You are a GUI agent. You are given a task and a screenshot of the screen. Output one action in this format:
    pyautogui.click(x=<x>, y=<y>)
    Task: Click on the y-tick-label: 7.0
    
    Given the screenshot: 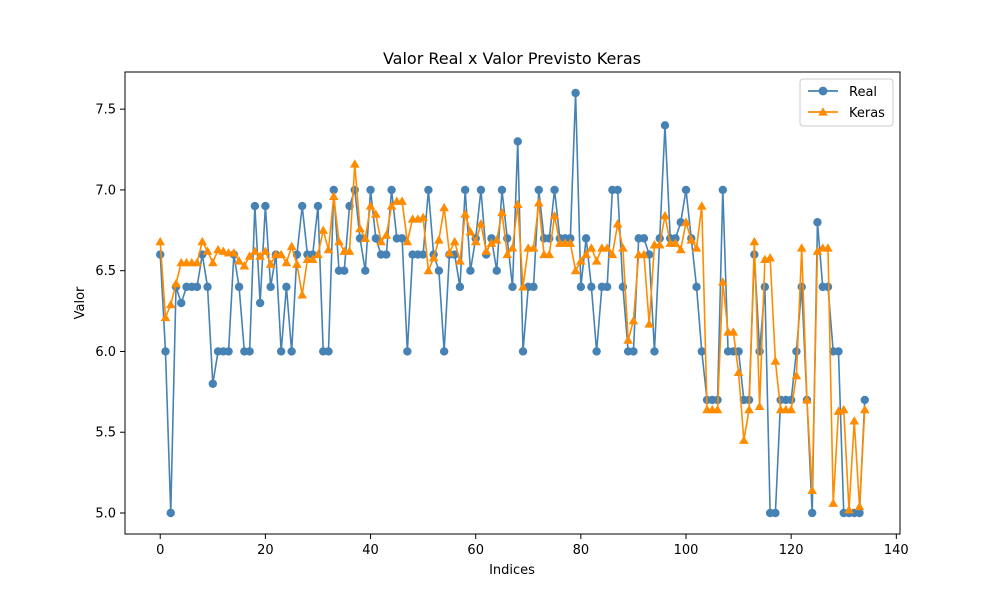 What is the action you would take?
    pyautogui.click(x=105, y=190)
    